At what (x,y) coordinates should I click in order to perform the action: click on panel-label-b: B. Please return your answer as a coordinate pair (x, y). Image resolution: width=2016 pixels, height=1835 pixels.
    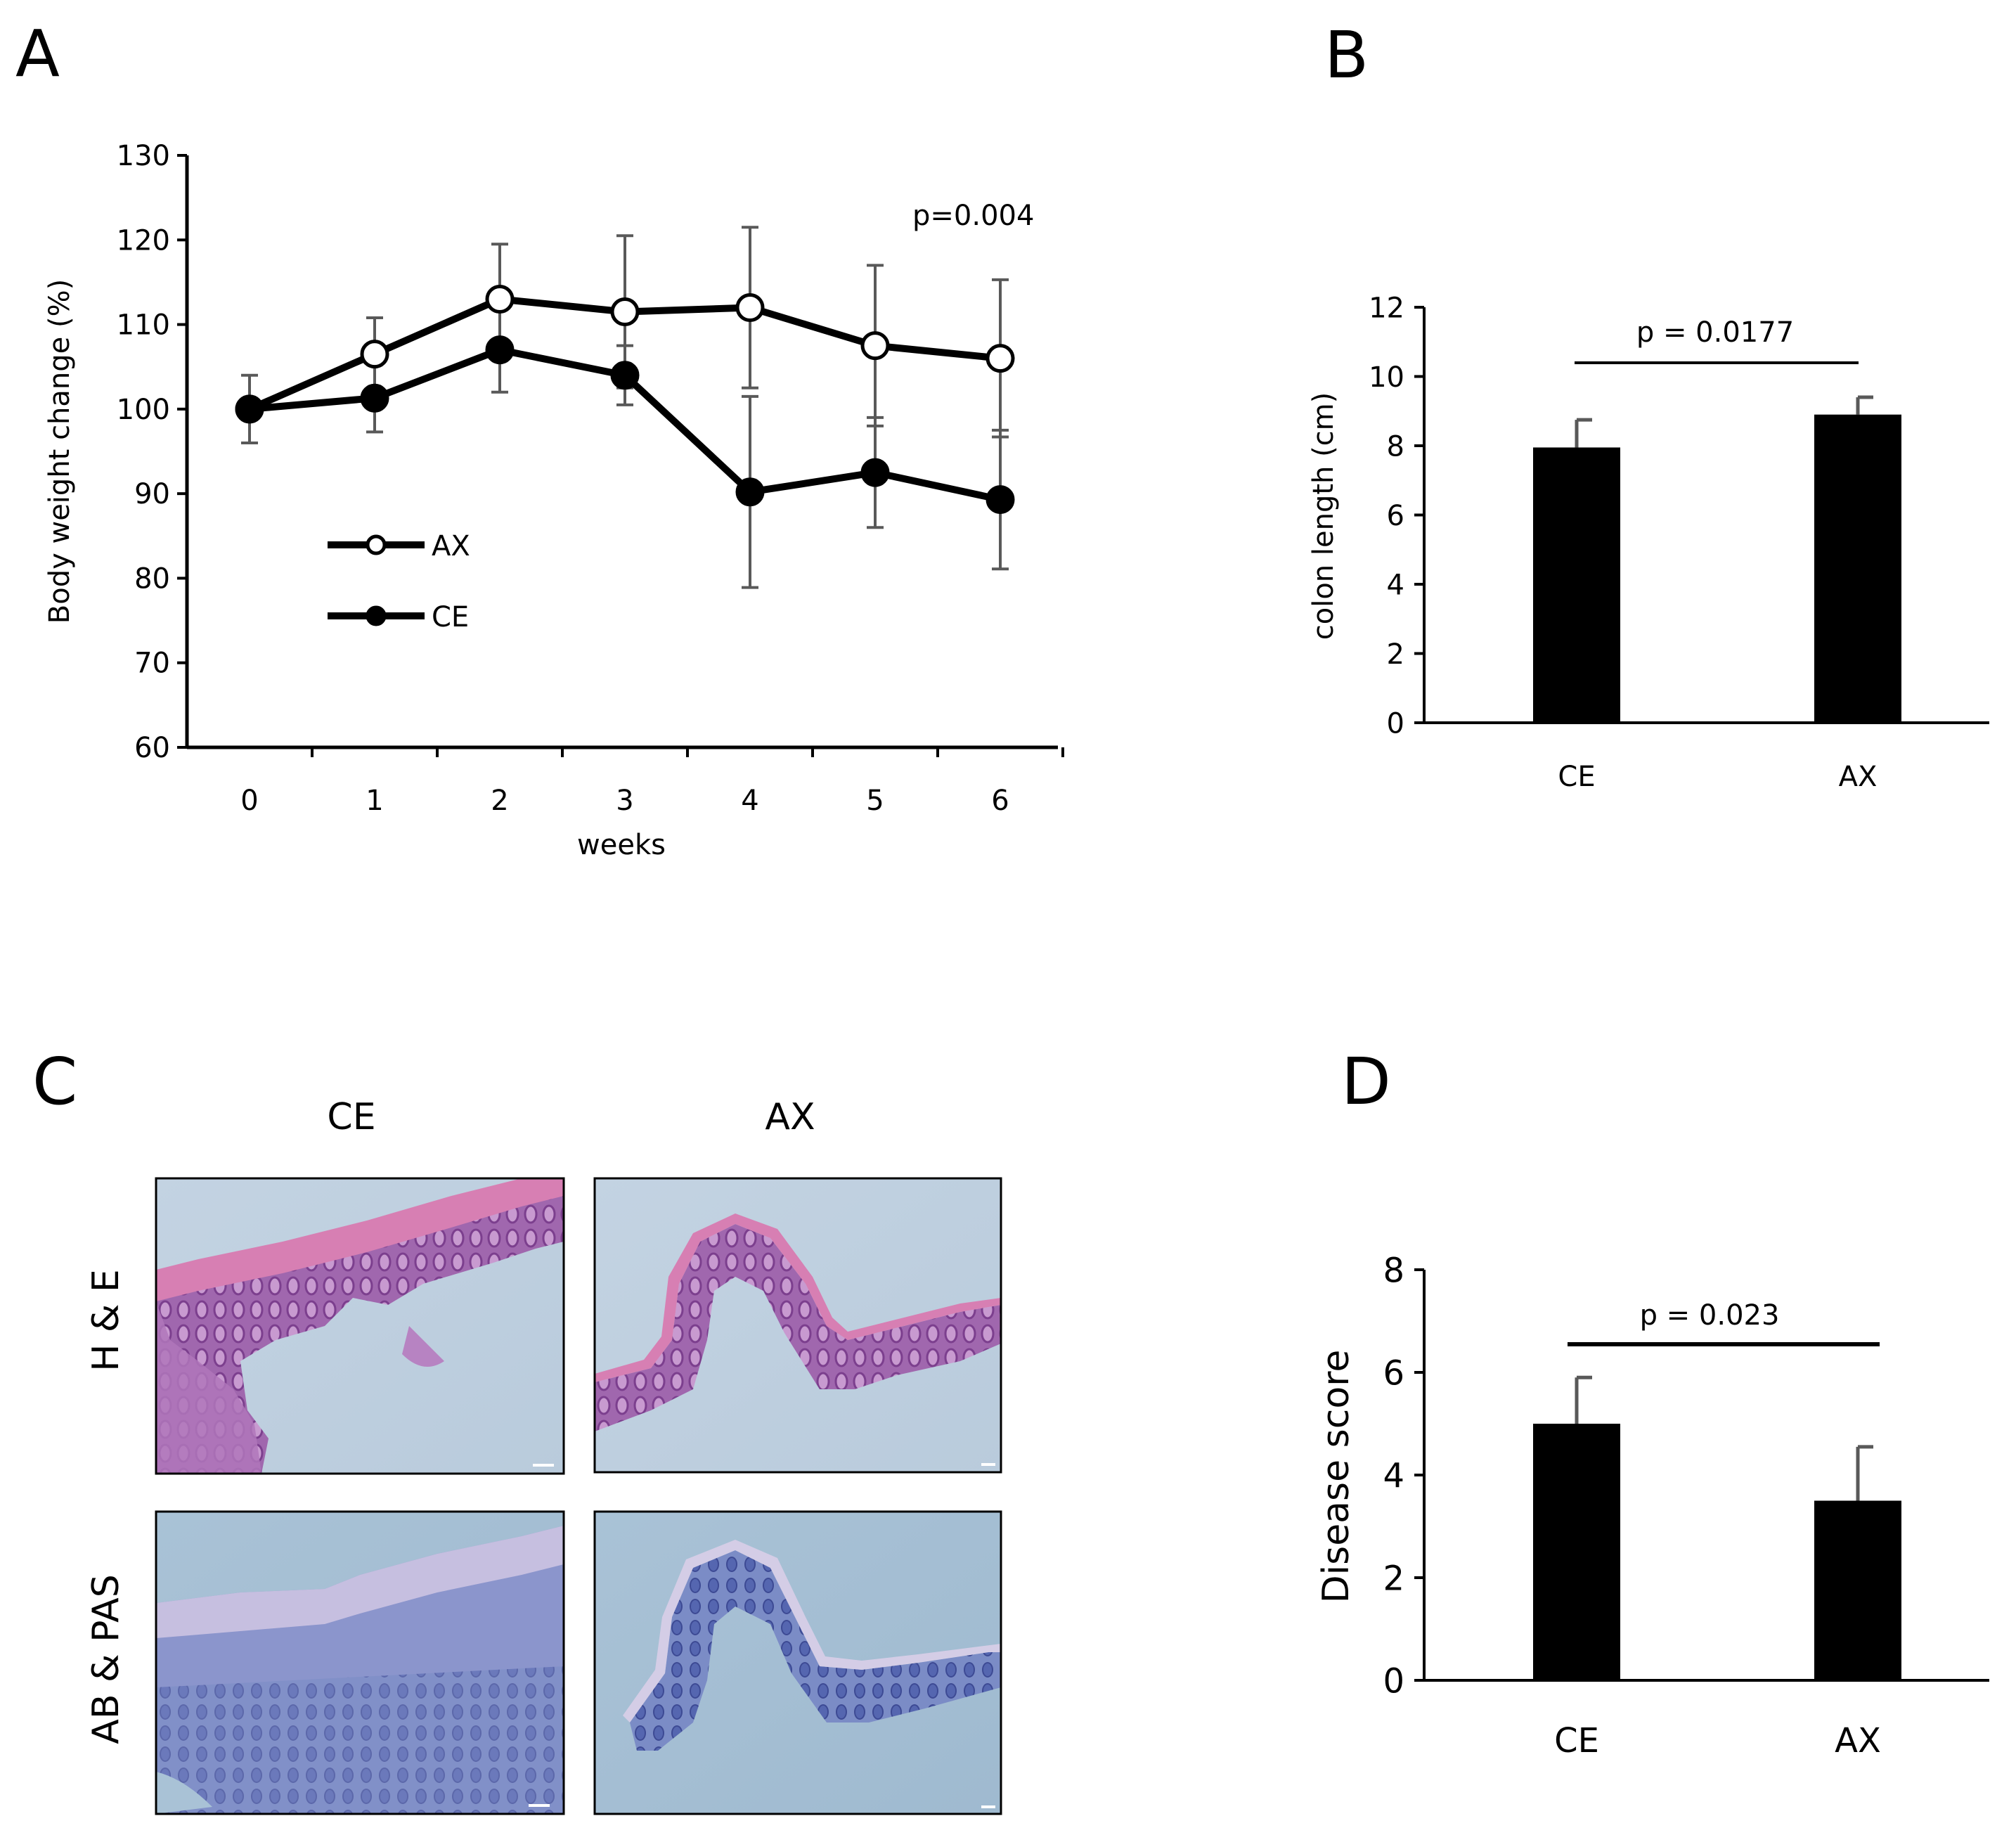
    Looking at the image, I should click on (1346, 55).